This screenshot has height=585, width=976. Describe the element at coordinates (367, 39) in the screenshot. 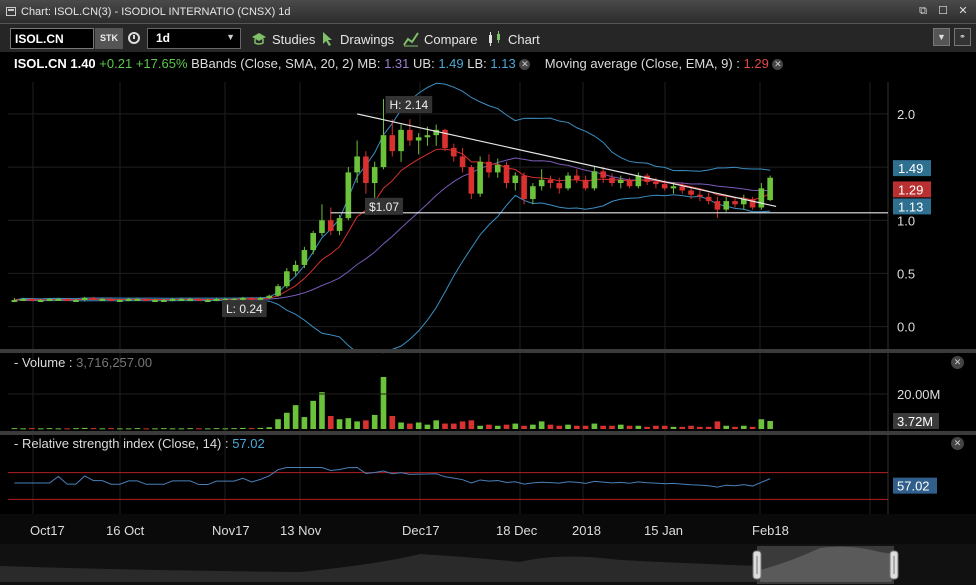

I see `drawings-label: Drawings` at that location.